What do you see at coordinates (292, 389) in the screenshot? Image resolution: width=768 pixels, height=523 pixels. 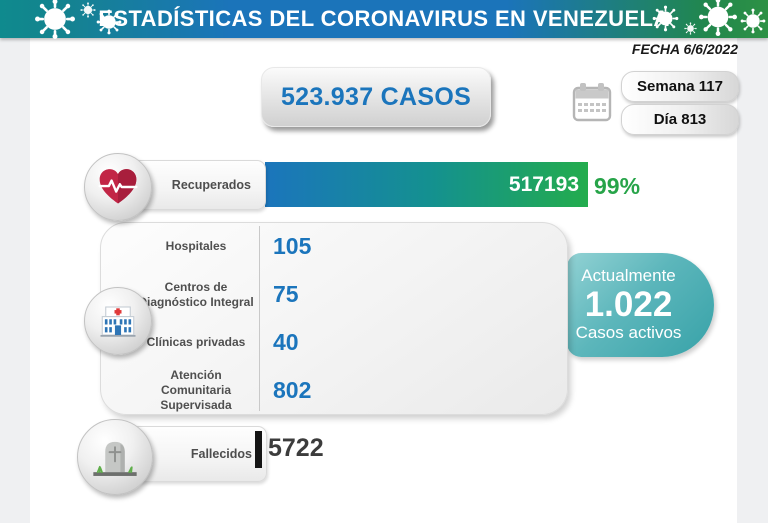 I see `facility-value: 802` at bounding box center [292, 389].